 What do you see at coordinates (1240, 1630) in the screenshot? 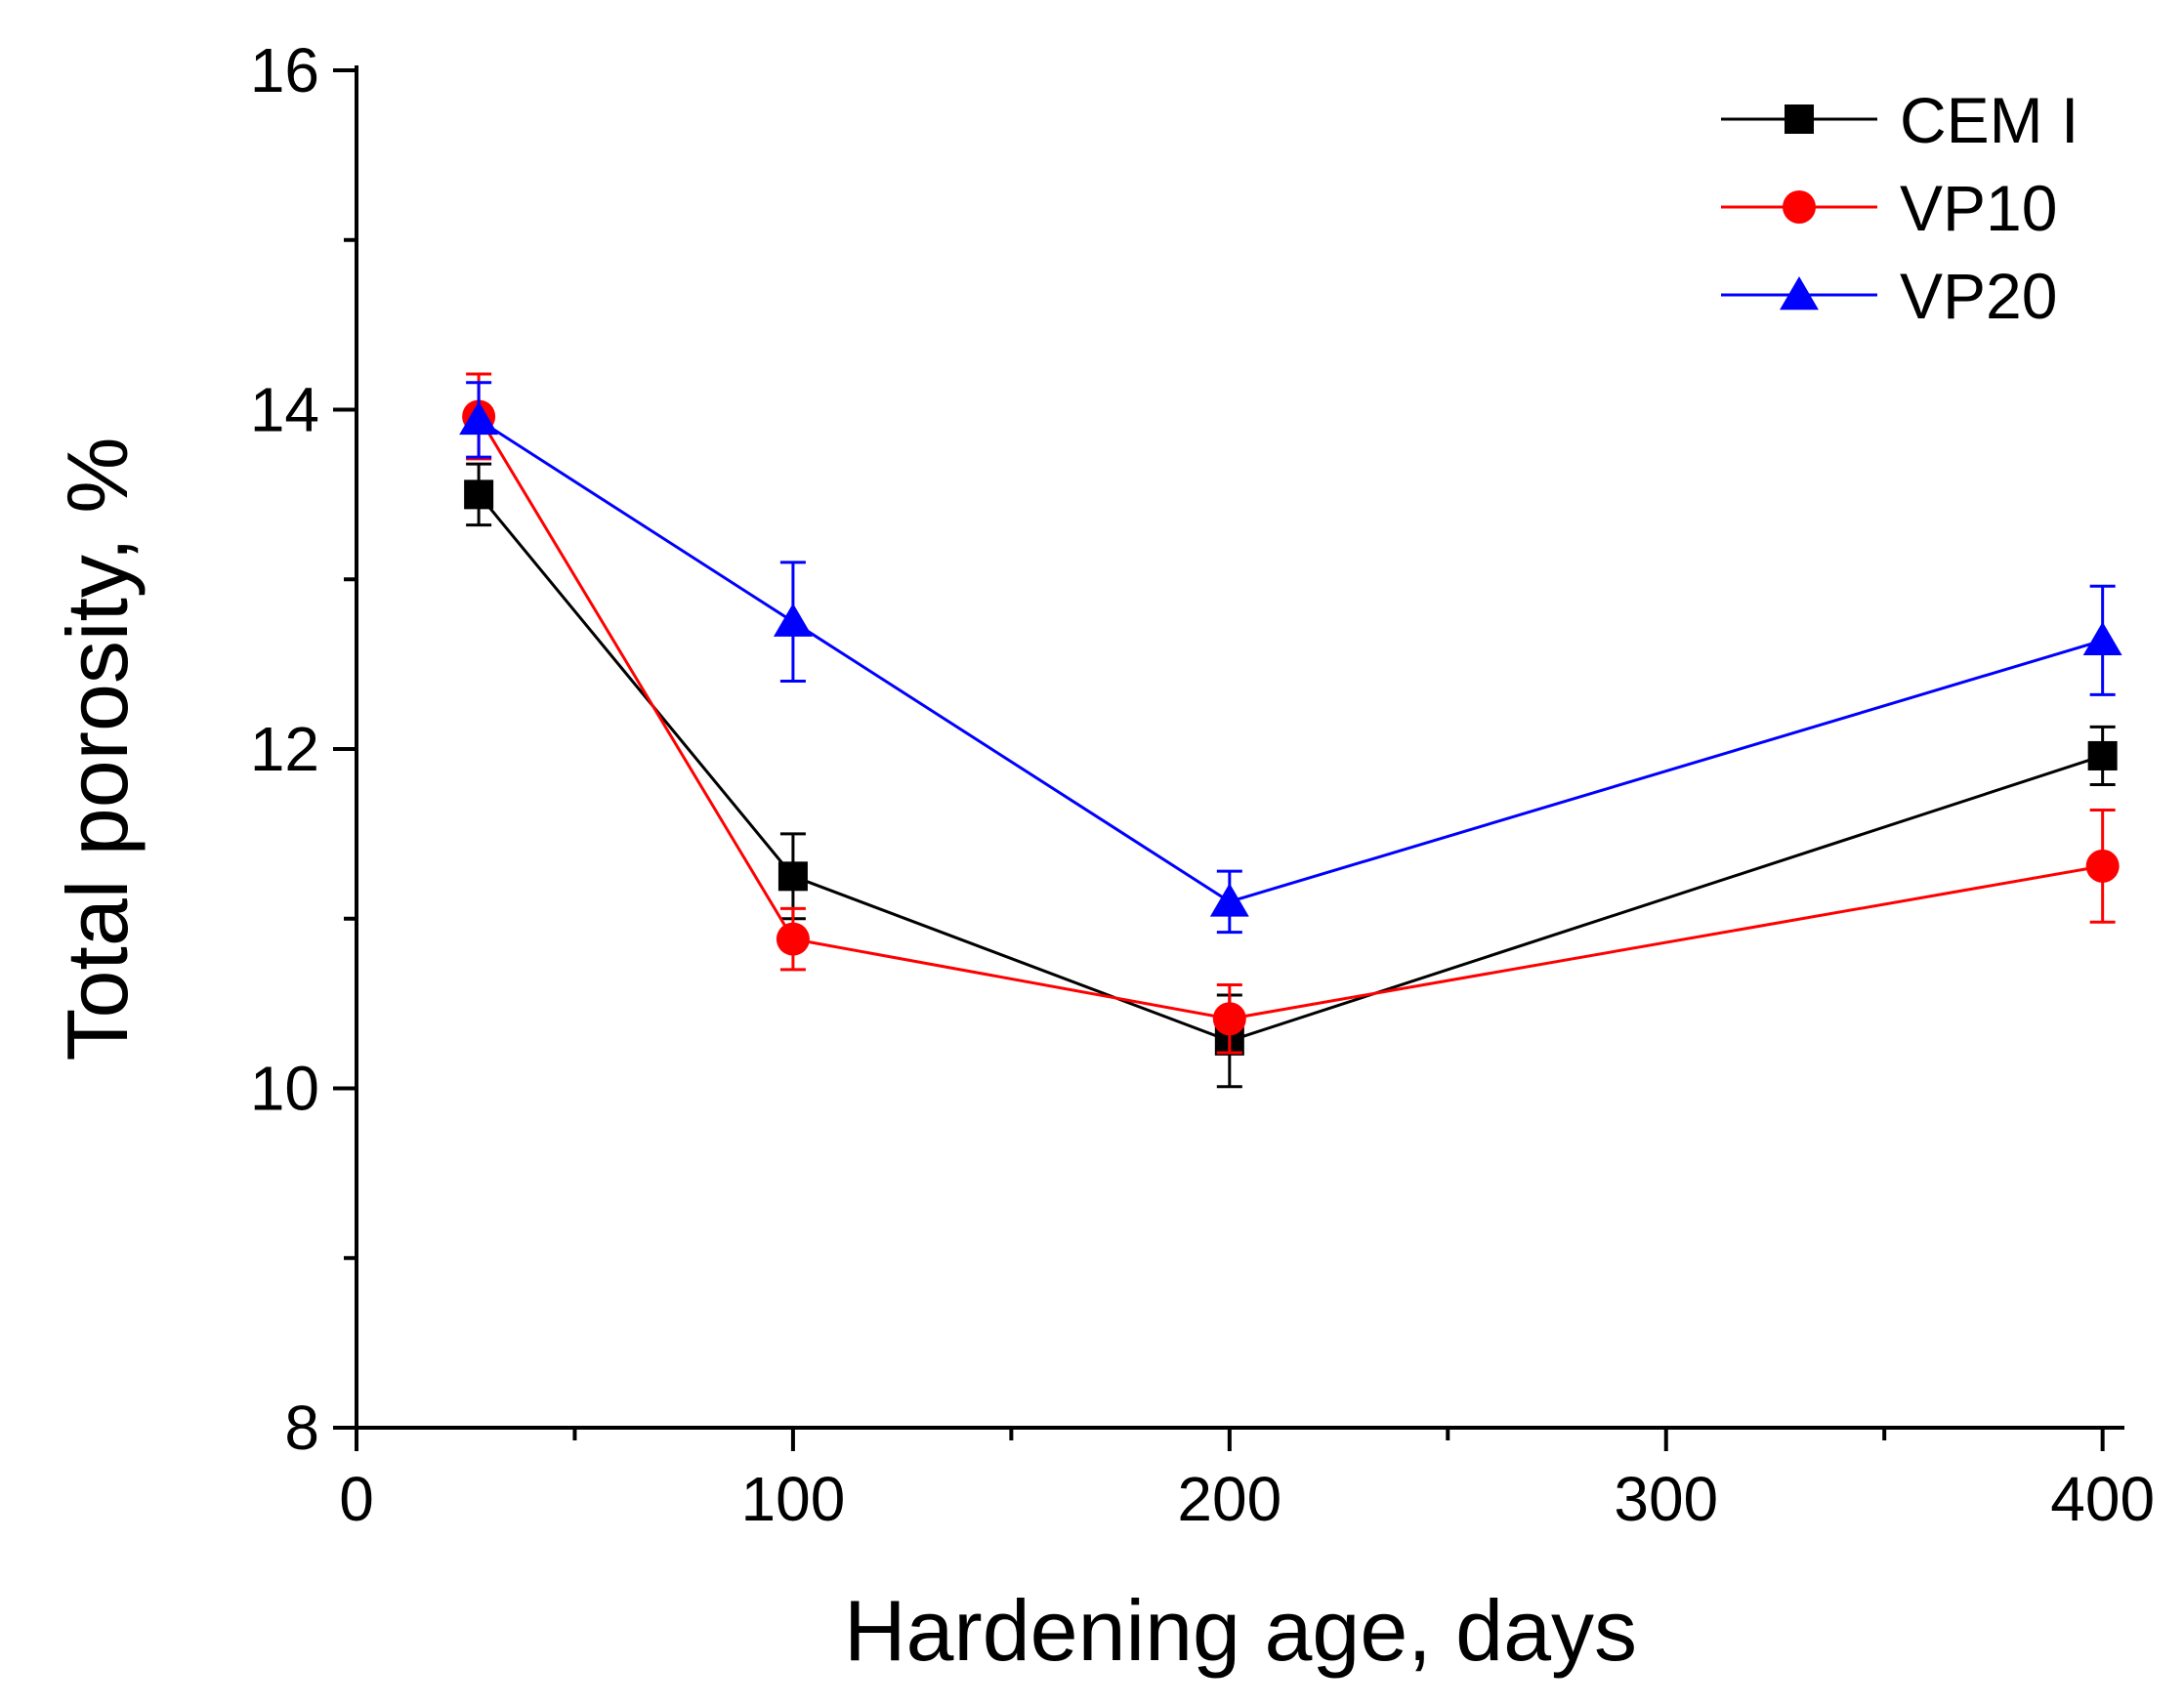
I see `x-axis-title: Hardening age, days` at bounding box center [1240, 1630].